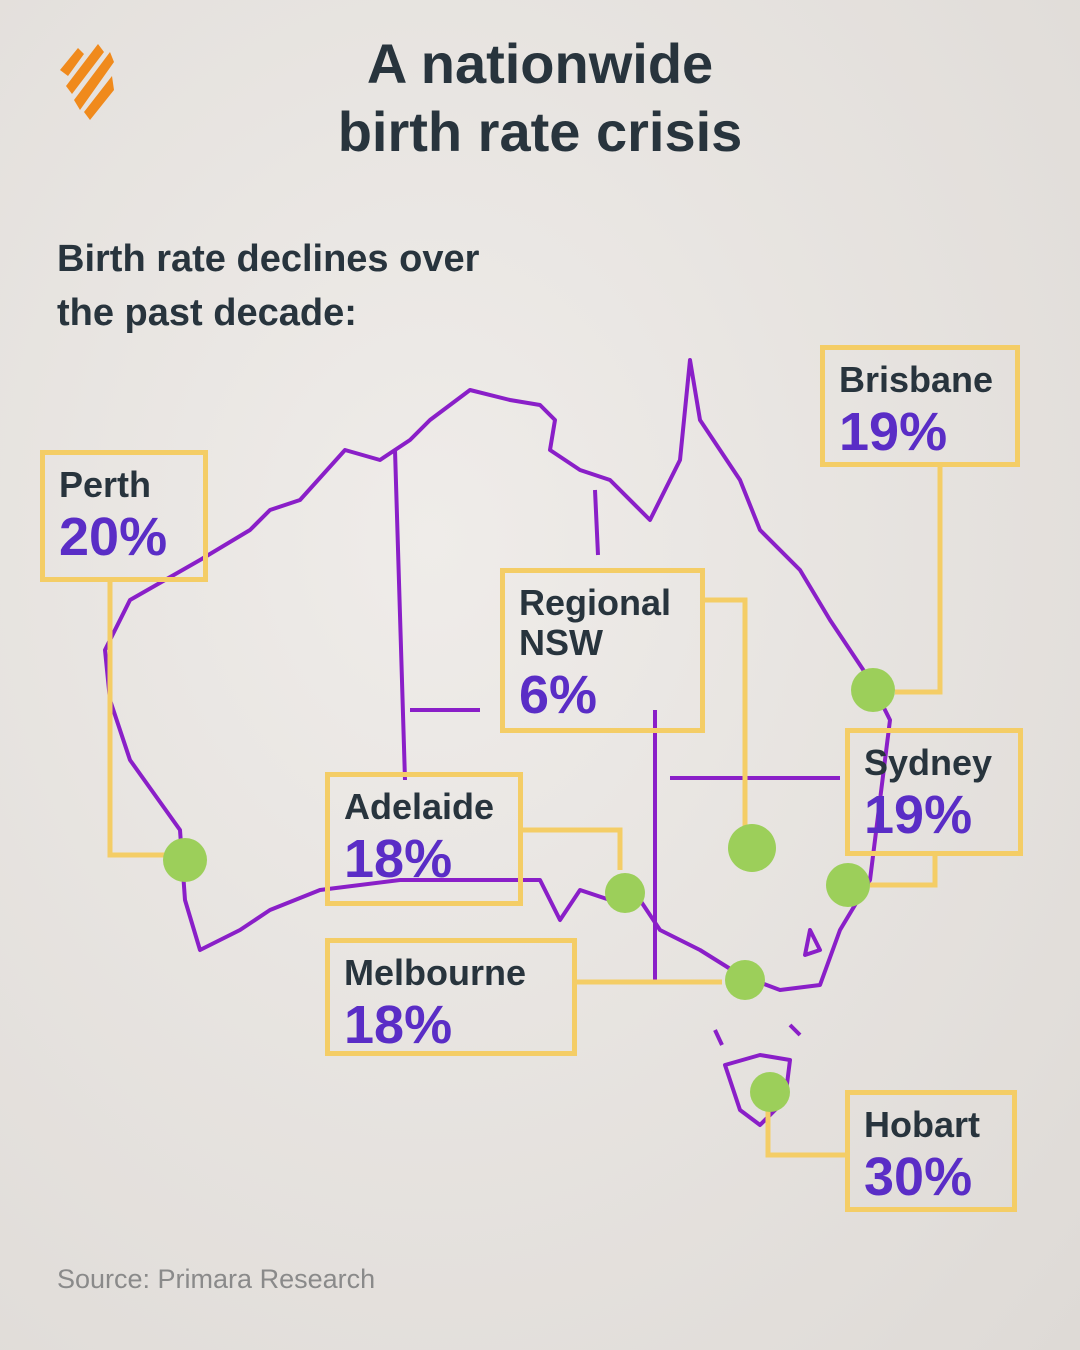  I want to click on title-line: birth rate crisis, so click(540, 131).